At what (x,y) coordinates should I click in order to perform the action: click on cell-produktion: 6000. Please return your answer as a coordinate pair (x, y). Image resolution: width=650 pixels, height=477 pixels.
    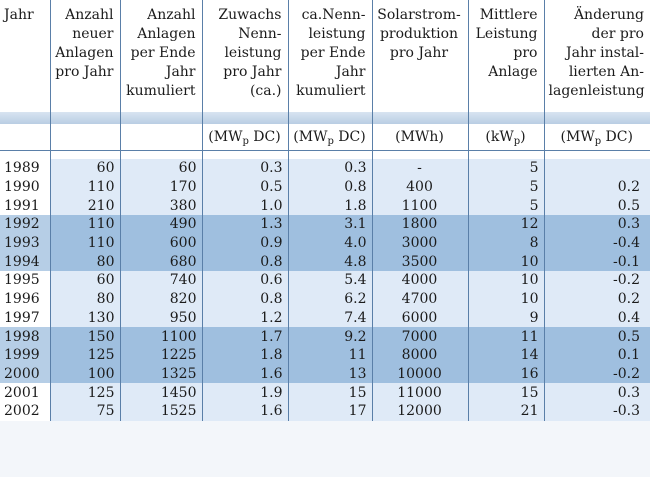
    Looking at the image, I should click on (419, 318).